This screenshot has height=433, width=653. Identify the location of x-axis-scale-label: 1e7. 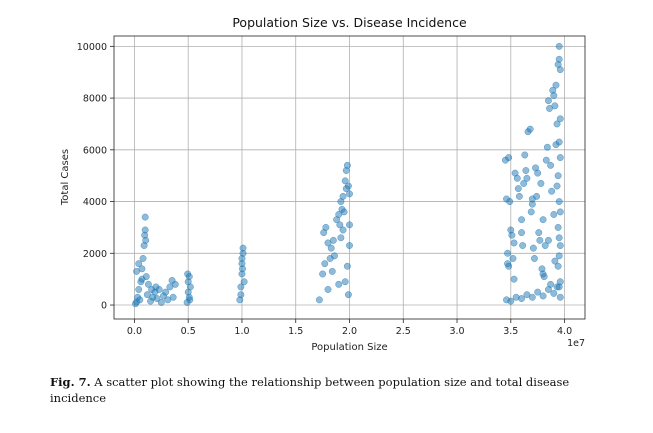
(576, 343).